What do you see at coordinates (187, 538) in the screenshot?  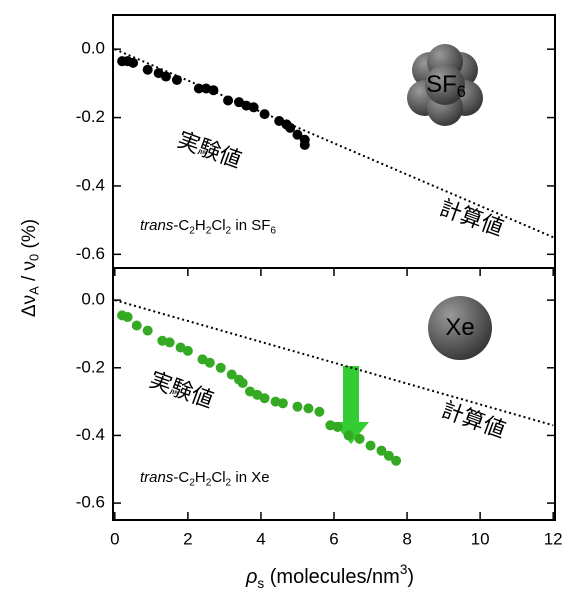 I see `x-tick-label: 2` at bounding box center [187, 538].